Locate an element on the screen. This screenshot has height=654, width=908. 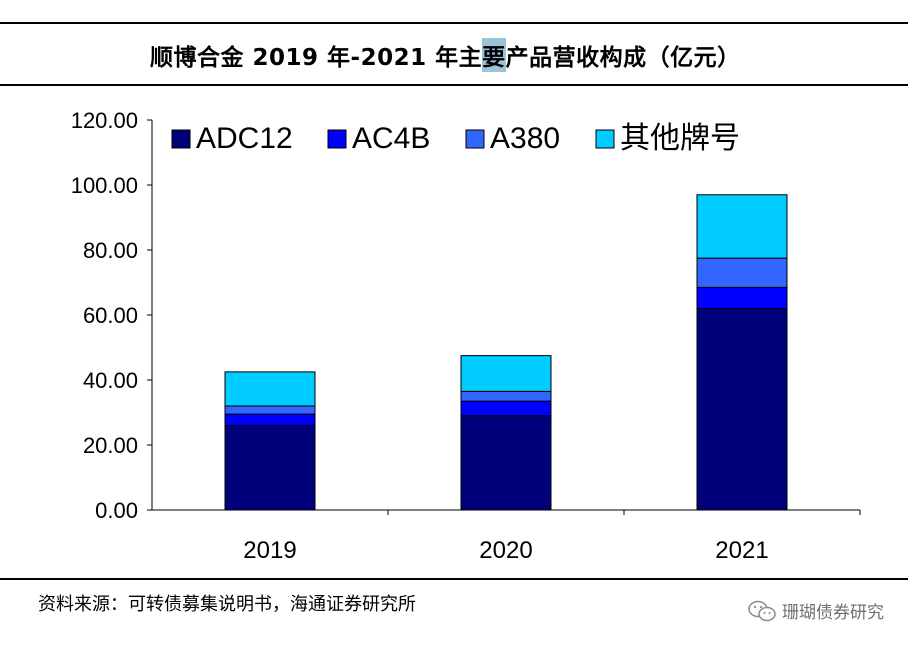
bar-segment-2020-s0 is located at coordinates (506, 463).